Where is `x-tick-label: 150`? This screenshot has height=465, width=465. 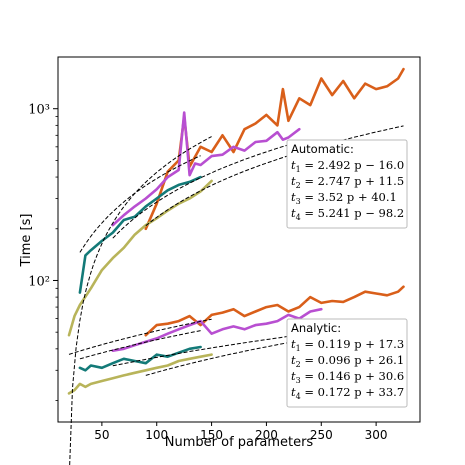
x-tick-label: 150 is located at coordinates (211, 435).